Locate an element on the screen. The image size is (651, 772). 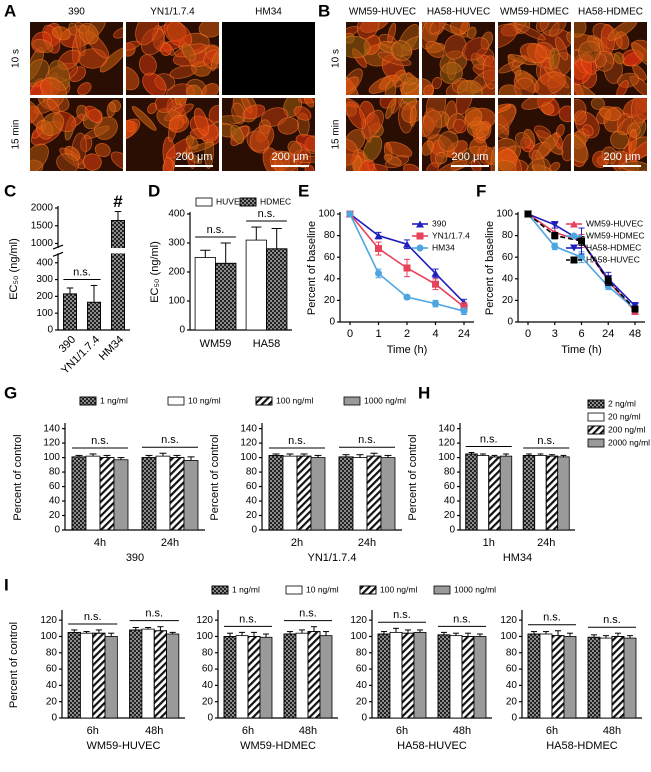
legend-label: HUVEC is located at coordinates (231, 201).